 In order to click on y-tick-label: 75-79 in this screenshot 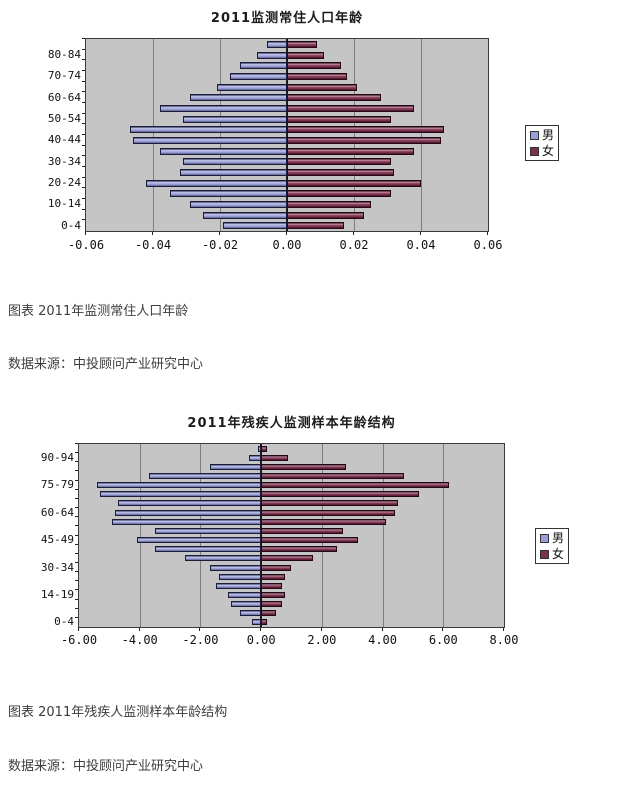, I will do `click(57, 485)`.